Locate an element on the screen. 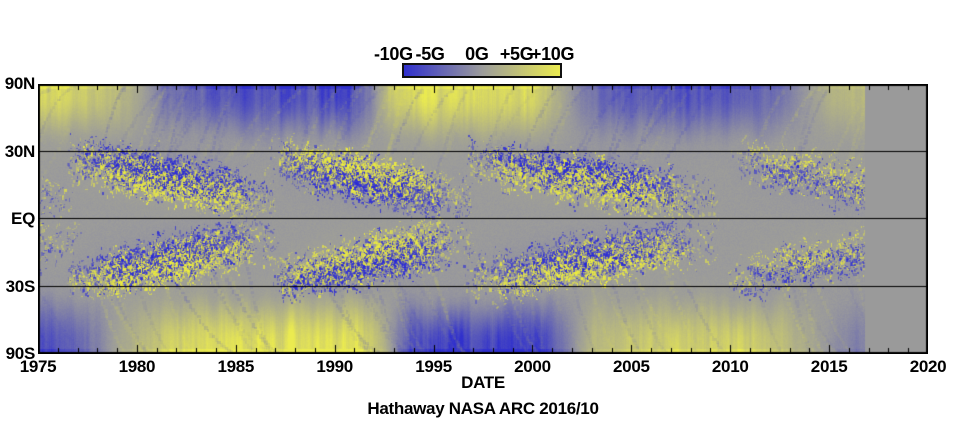 The height and width of the screenshot is (443, 960). colorbar-tick-label: +5G is located at coordinates (516, 54).